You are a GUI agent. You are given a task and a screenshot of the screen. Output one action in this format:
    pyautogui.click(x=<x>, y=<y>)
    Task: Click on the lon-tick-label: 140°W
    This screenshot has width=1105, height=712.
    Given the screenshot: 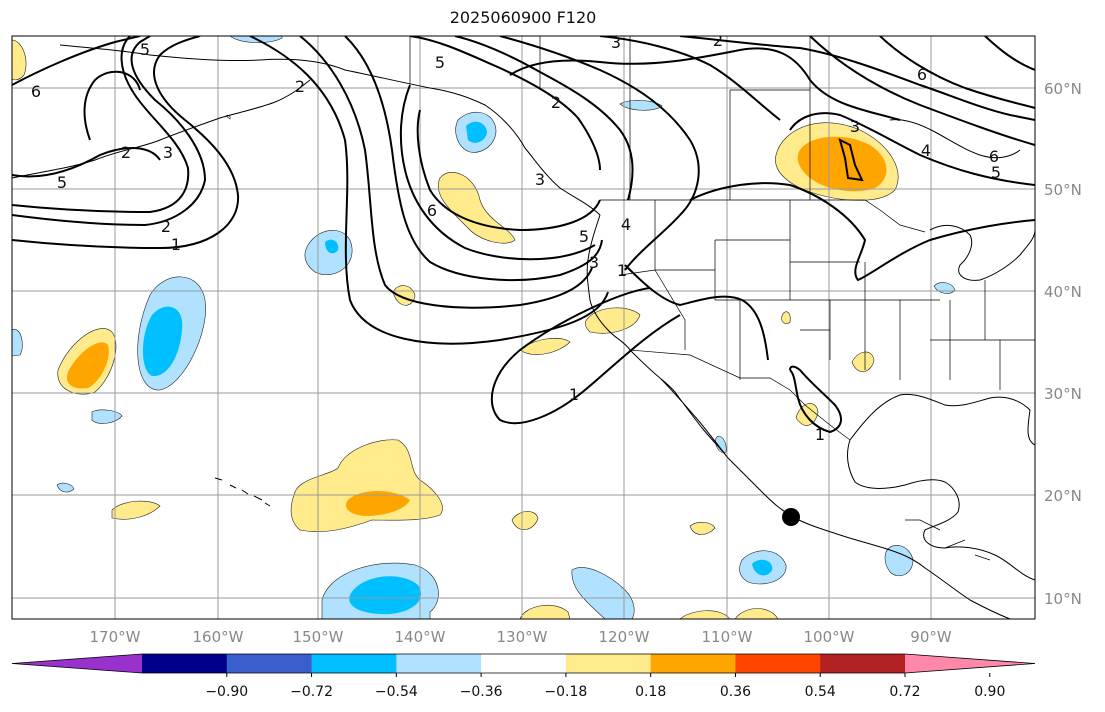 What is the action you would take?
    pyautogui.click(x=420, y=637)
    